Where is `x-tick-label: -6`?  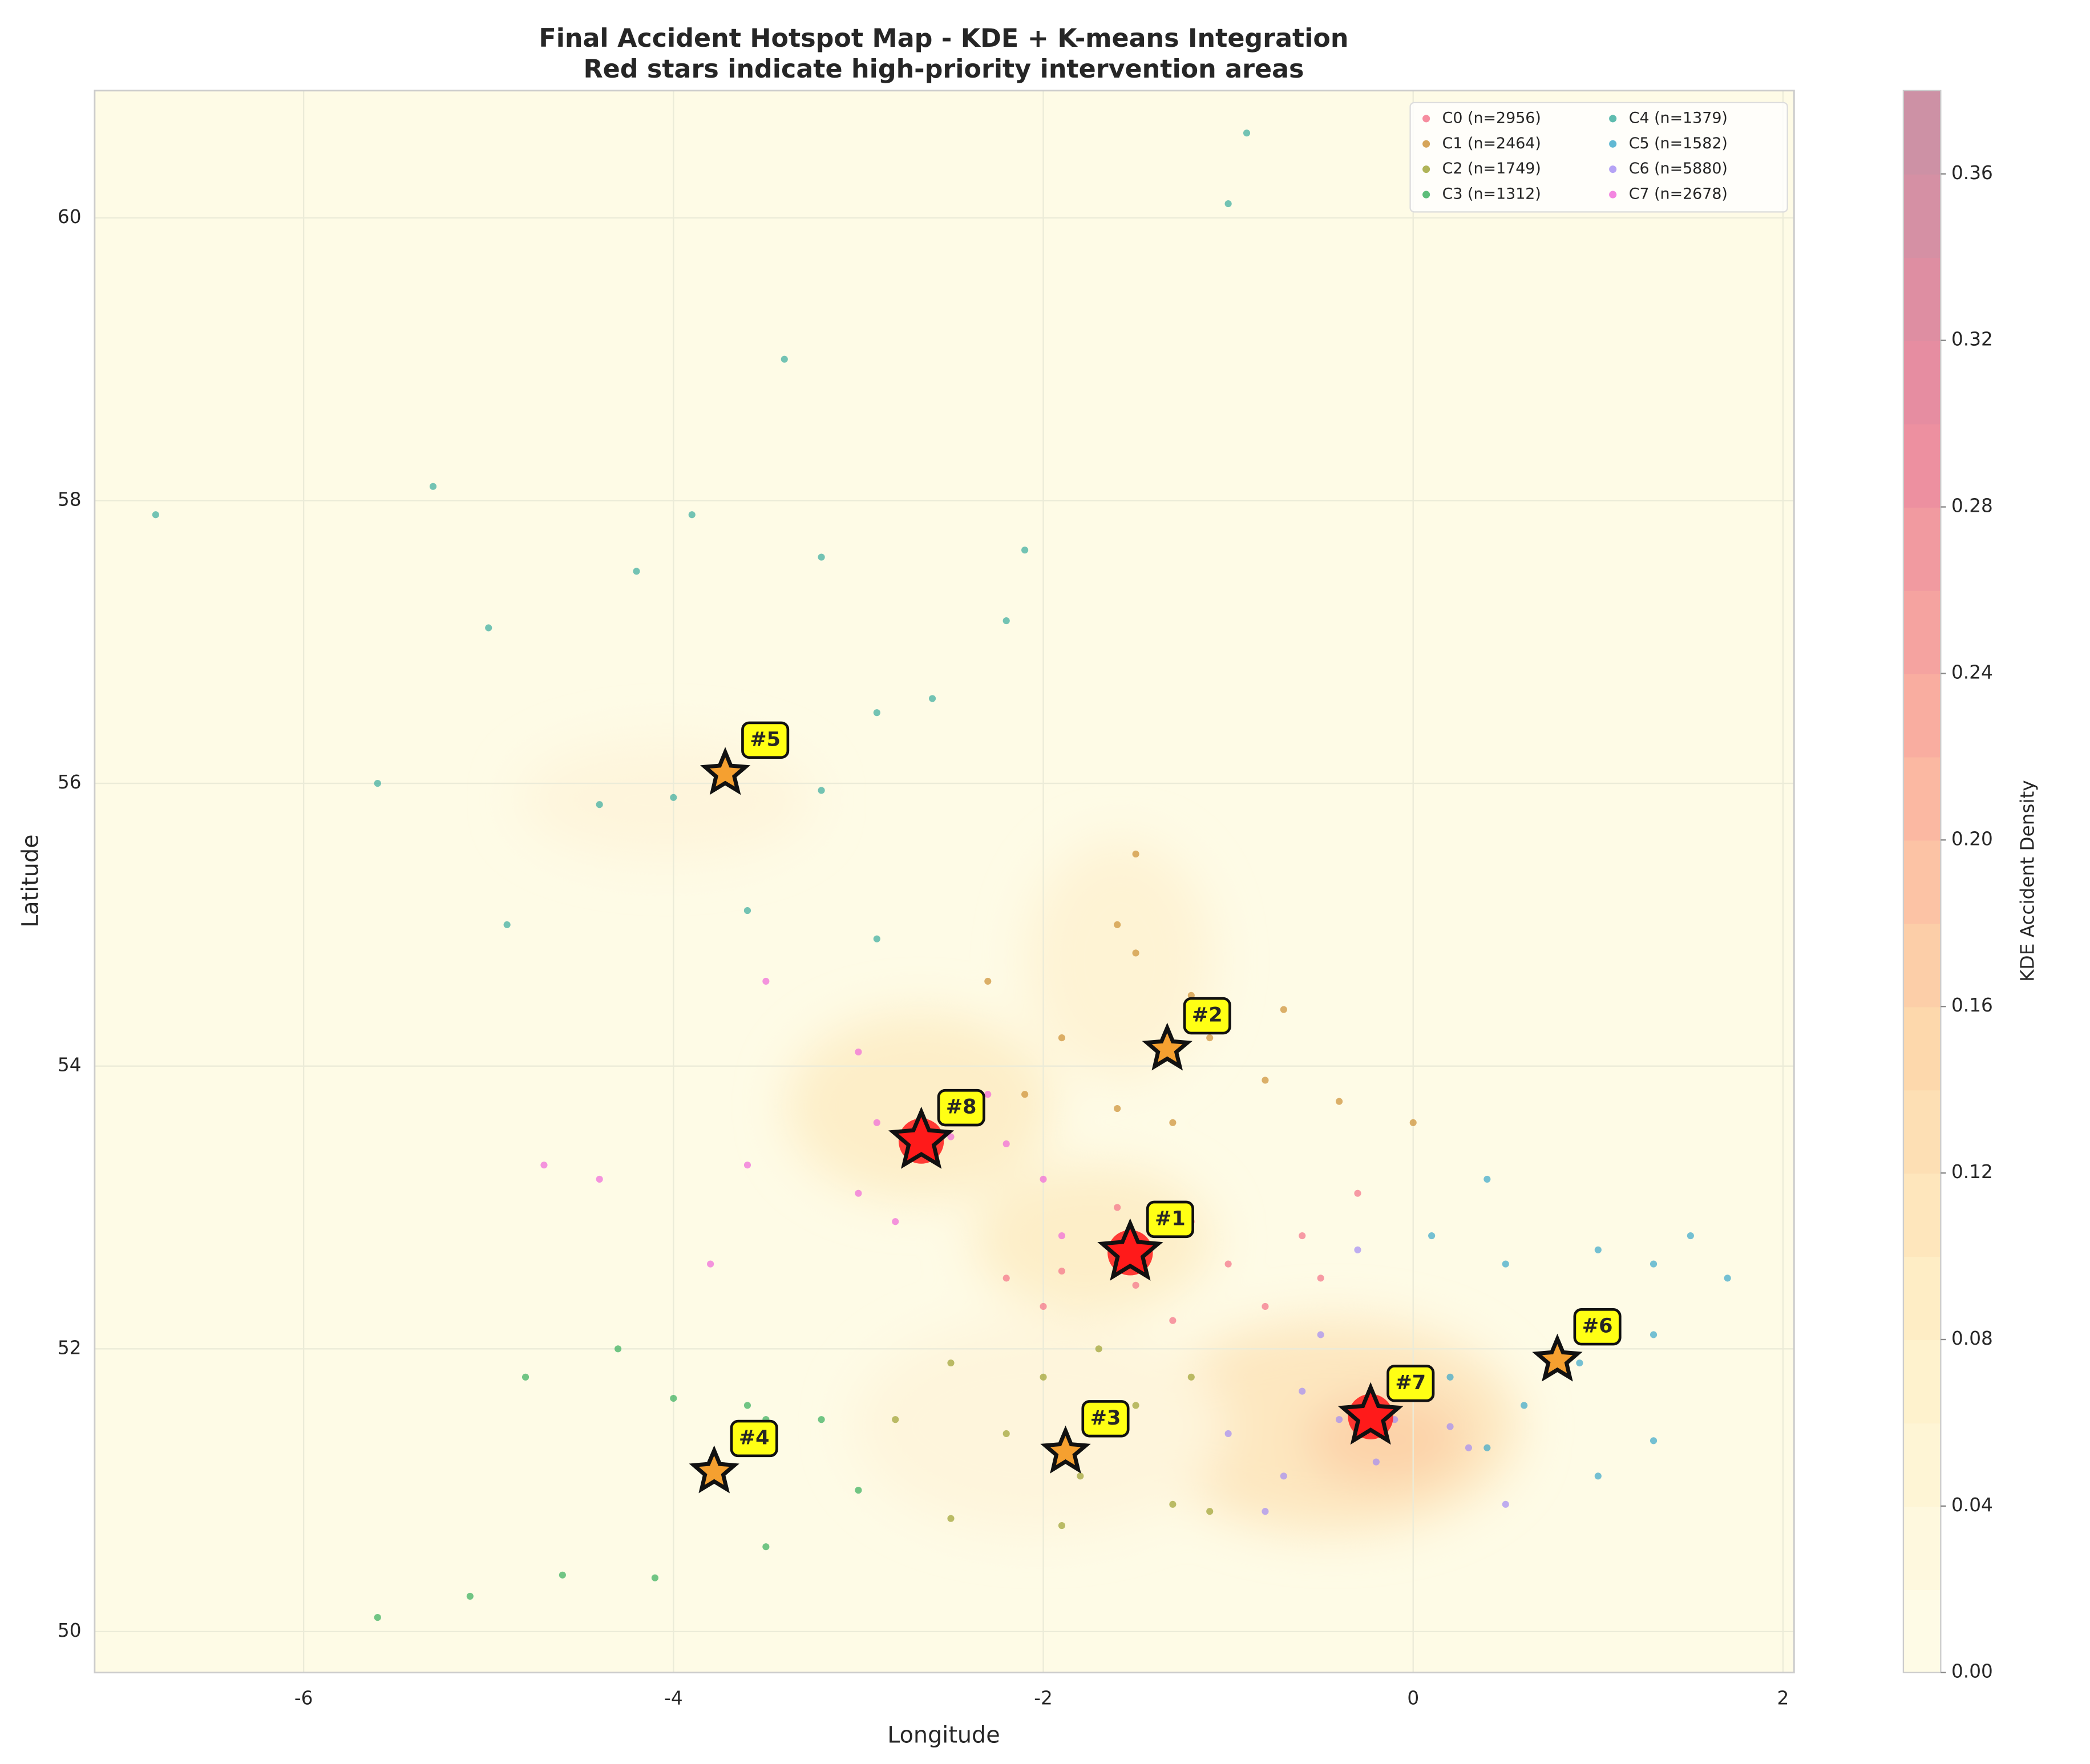 x-tick-label: -6 is located at coordinates (303, 1698).